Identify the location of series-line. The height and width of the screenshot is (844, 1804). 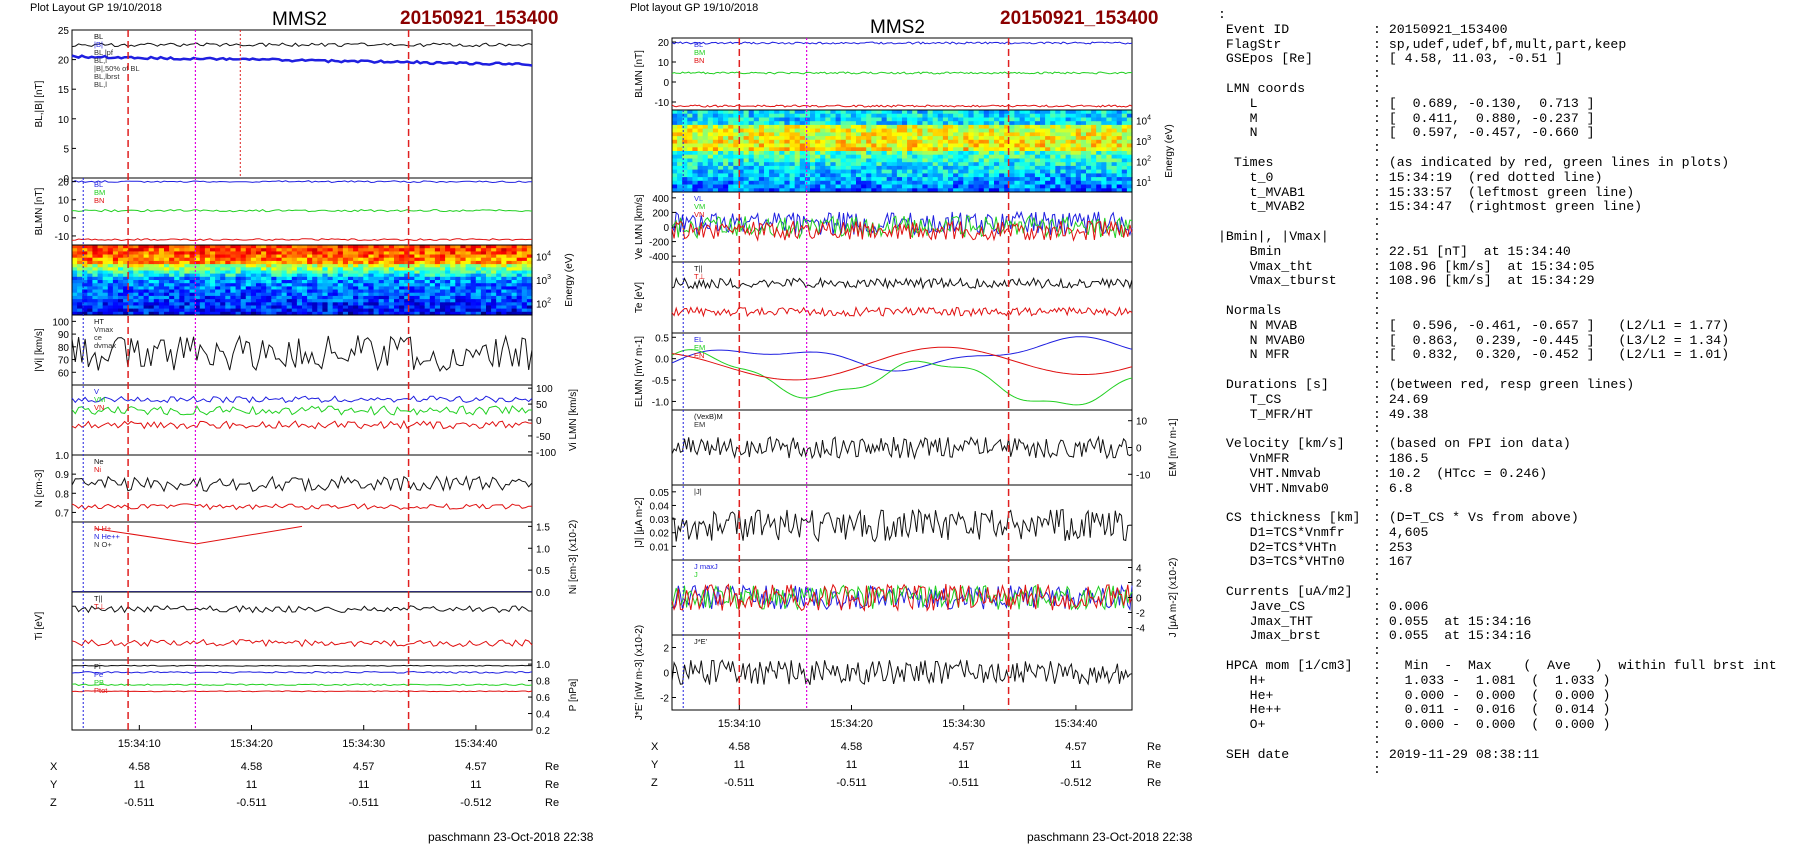
(902, 377).